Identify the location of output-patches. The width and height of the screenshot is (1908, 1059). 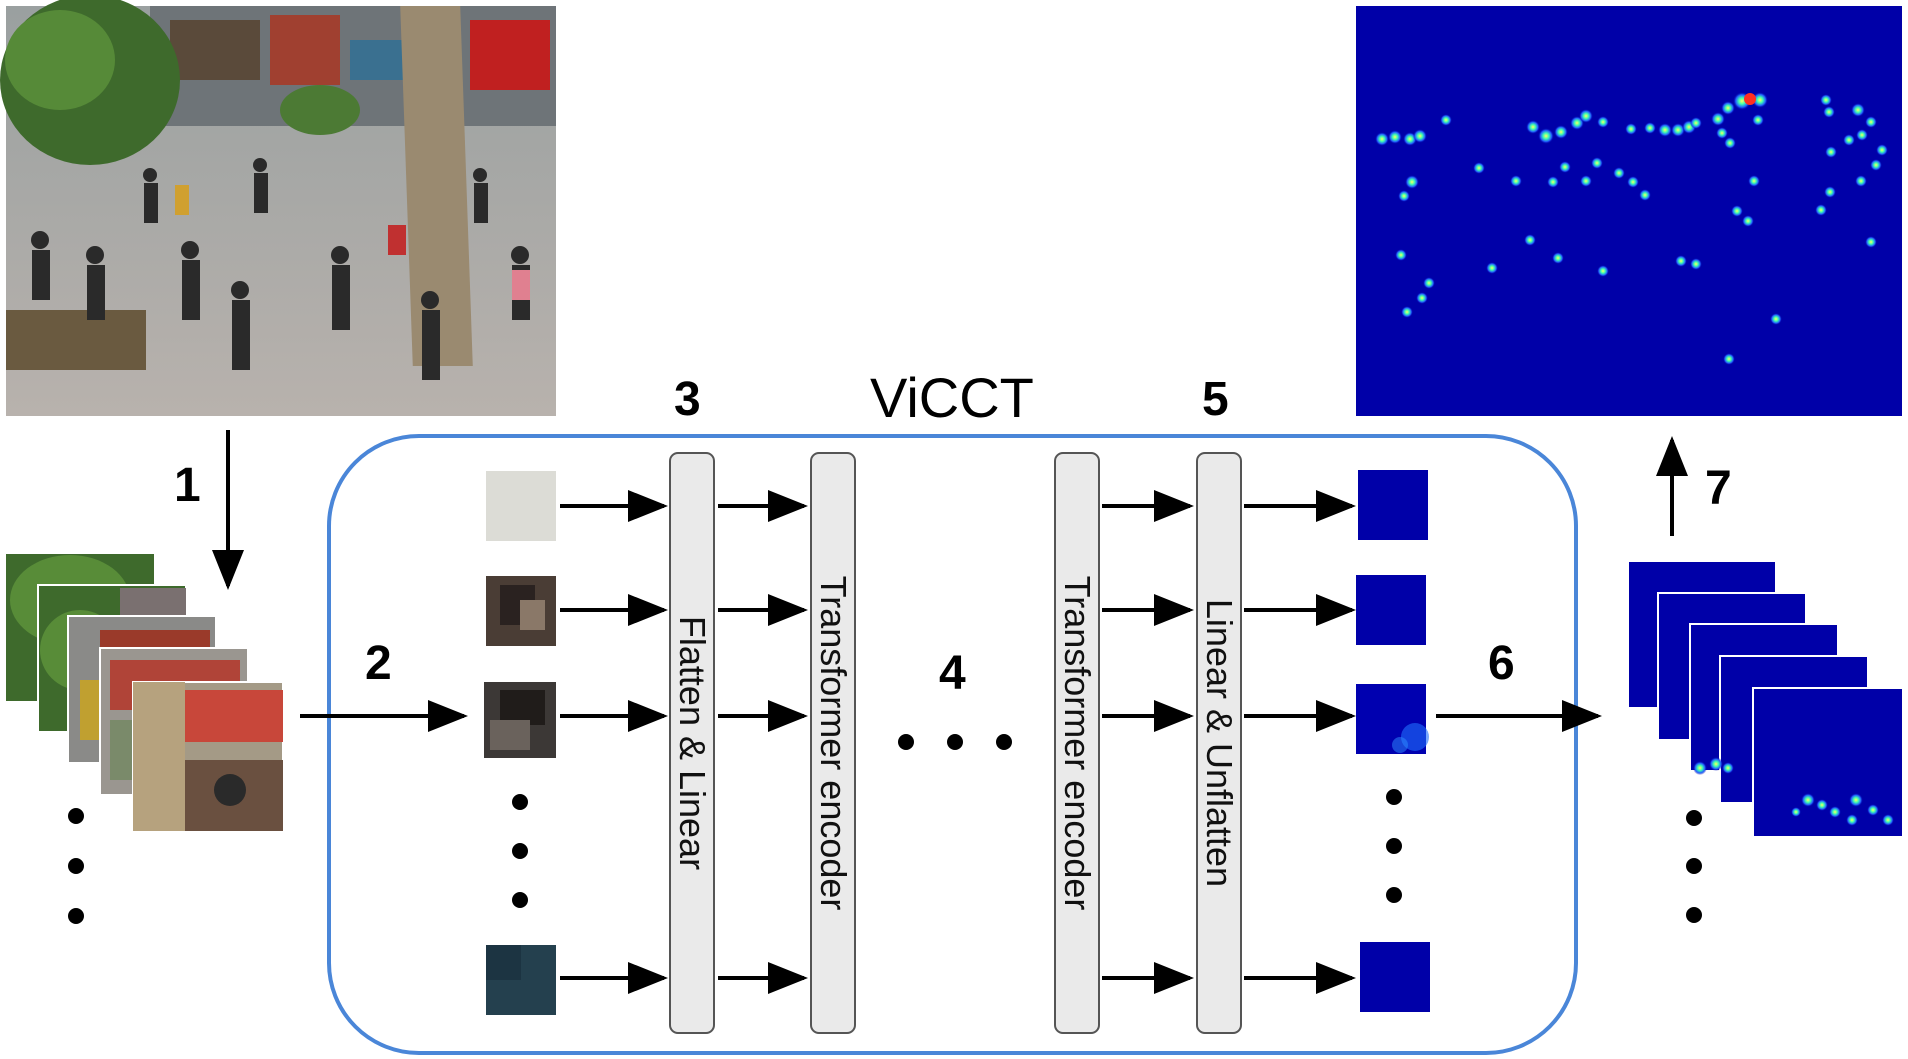
(1393, 741).